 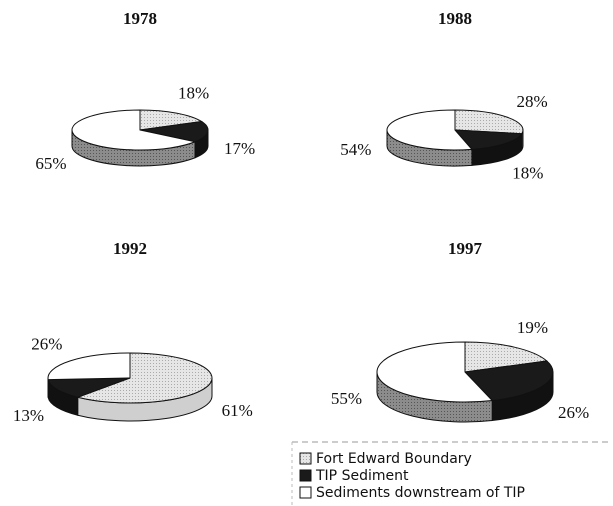 I want to click on data-label: 65%, so click(x=50, y=163).